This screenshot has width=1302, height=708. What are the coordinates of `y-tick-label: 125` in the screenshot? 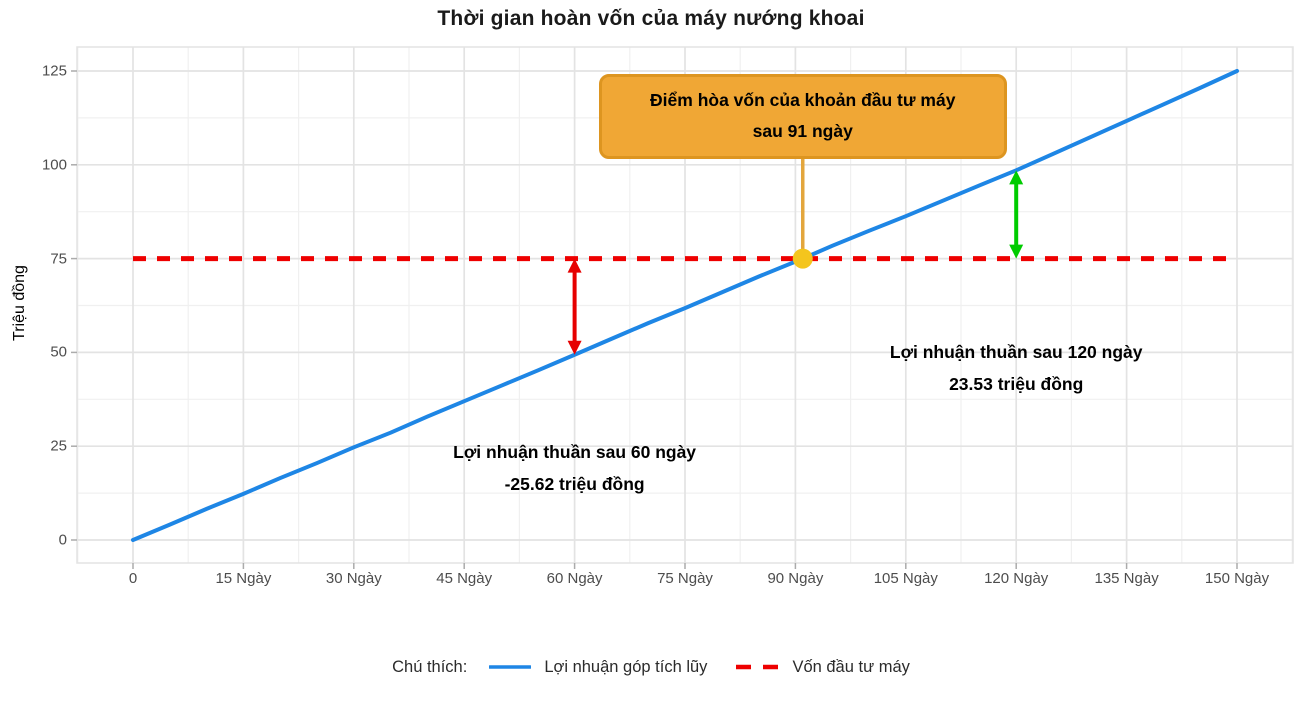 It's located at (54, 71).